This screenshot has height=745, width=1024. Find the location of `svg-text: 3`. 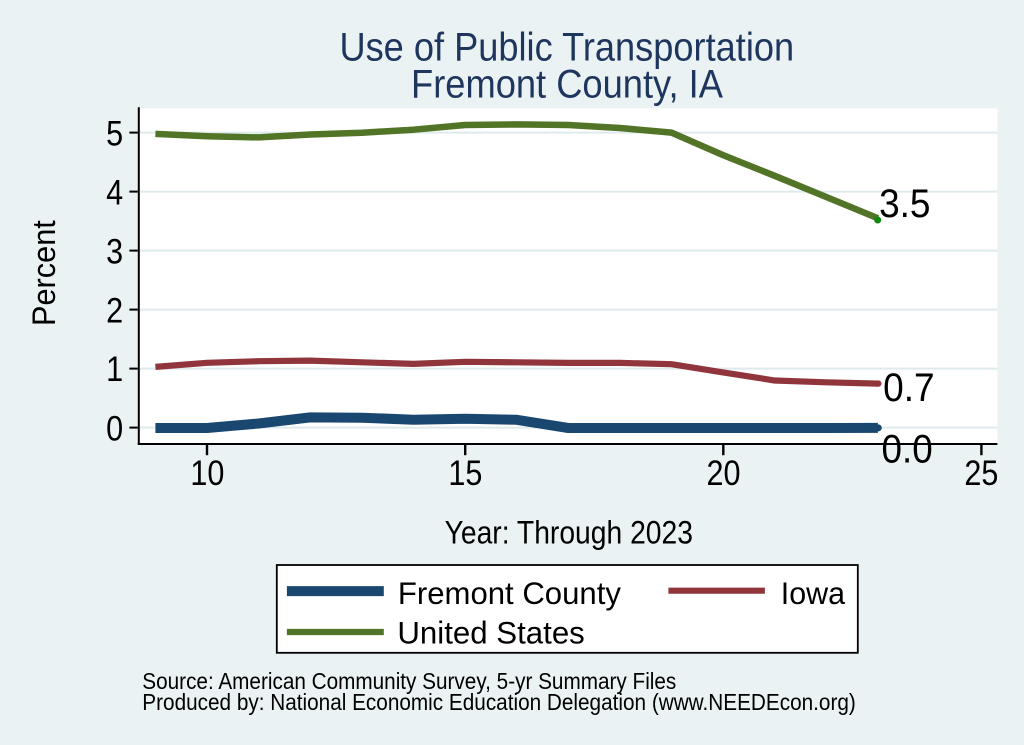

svg-text: 3 is located at coordinates (114, 251).